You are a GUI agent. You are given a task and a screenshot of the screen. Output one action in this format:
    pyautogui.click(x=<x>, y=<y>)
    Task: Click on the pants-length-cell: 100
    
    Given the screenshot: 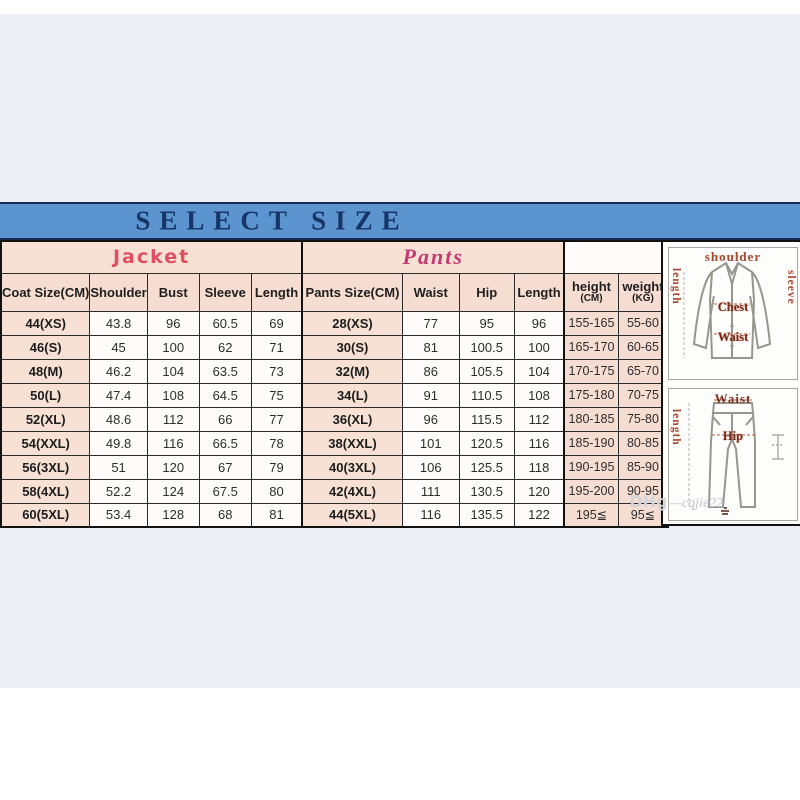 What is the action you would take?
    pyautogui.click(x=539, y=347)
    